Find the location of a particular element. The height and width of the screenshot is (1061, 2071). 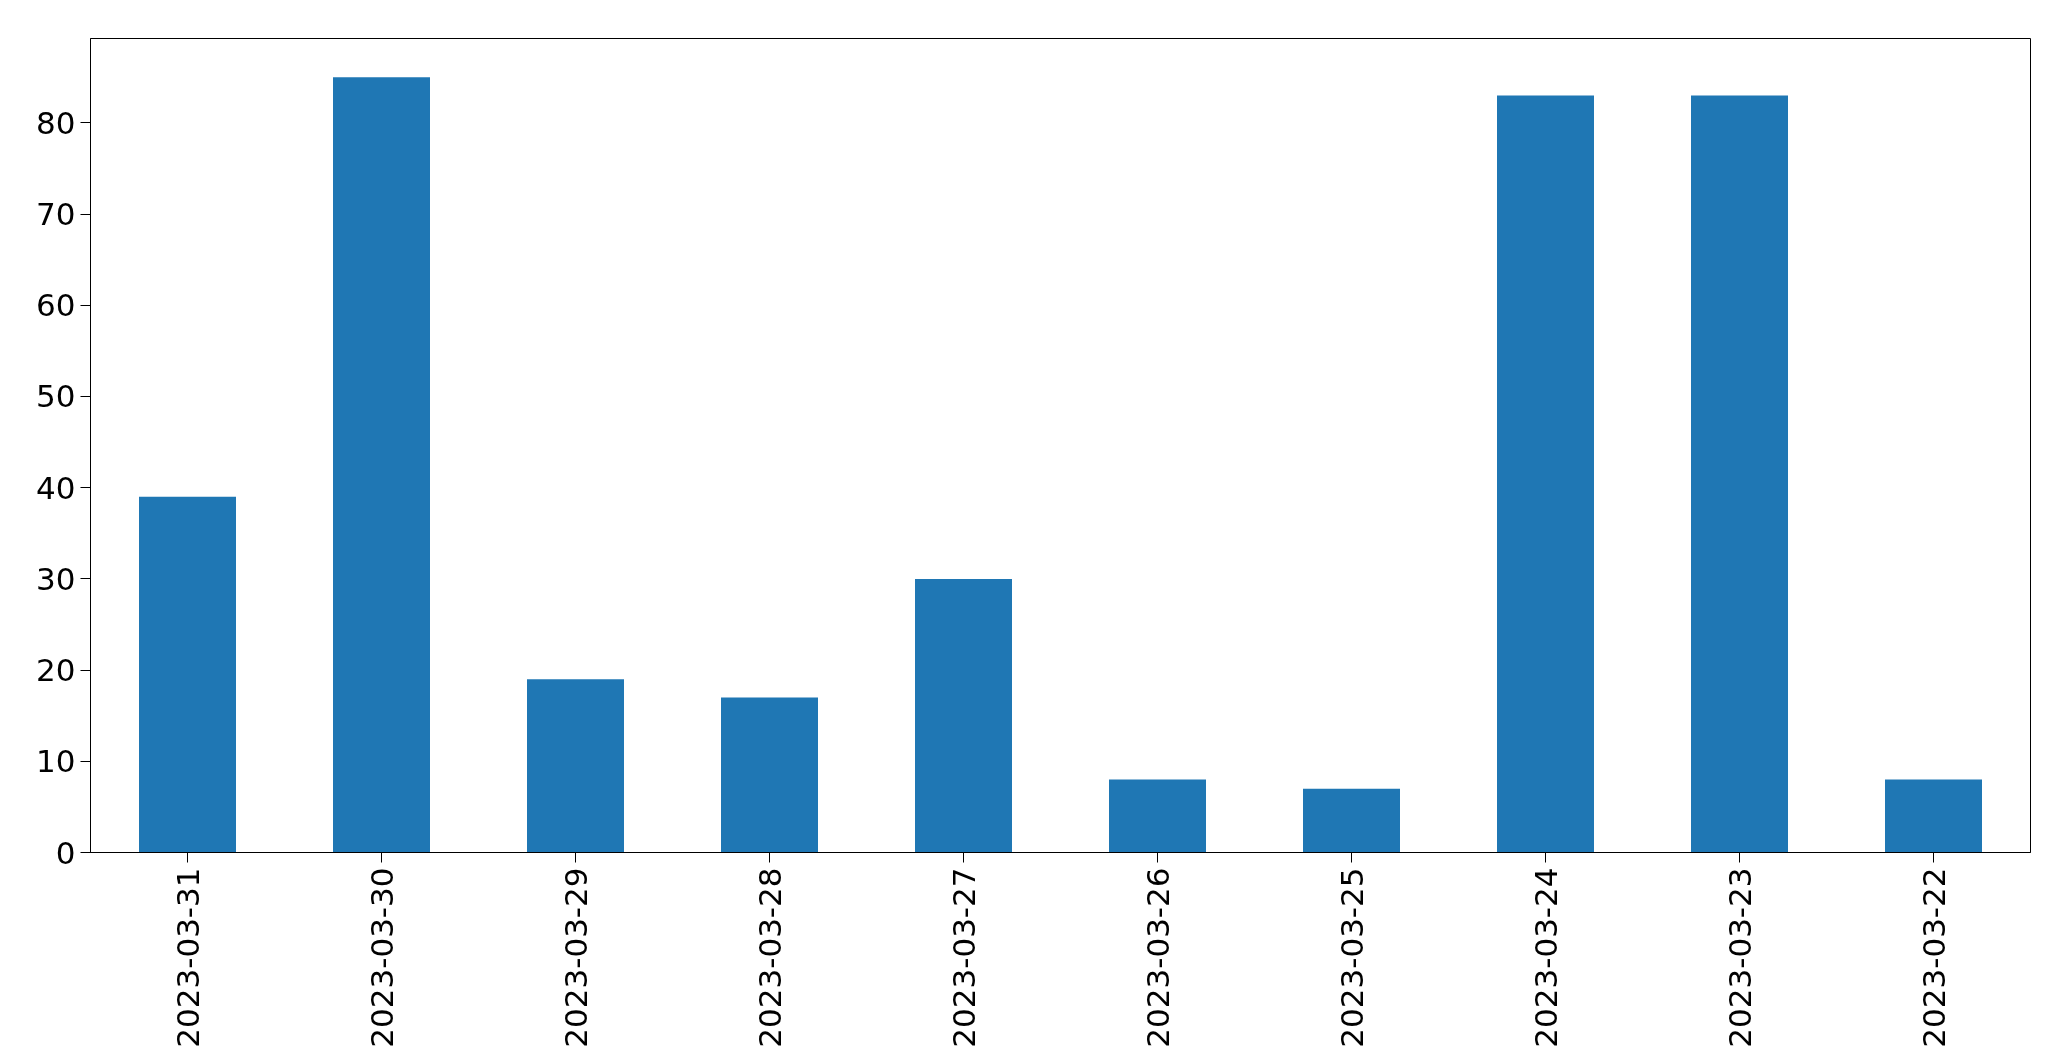

x-tick-label: 2023-03-24 is located at coordinates (1545, 957).